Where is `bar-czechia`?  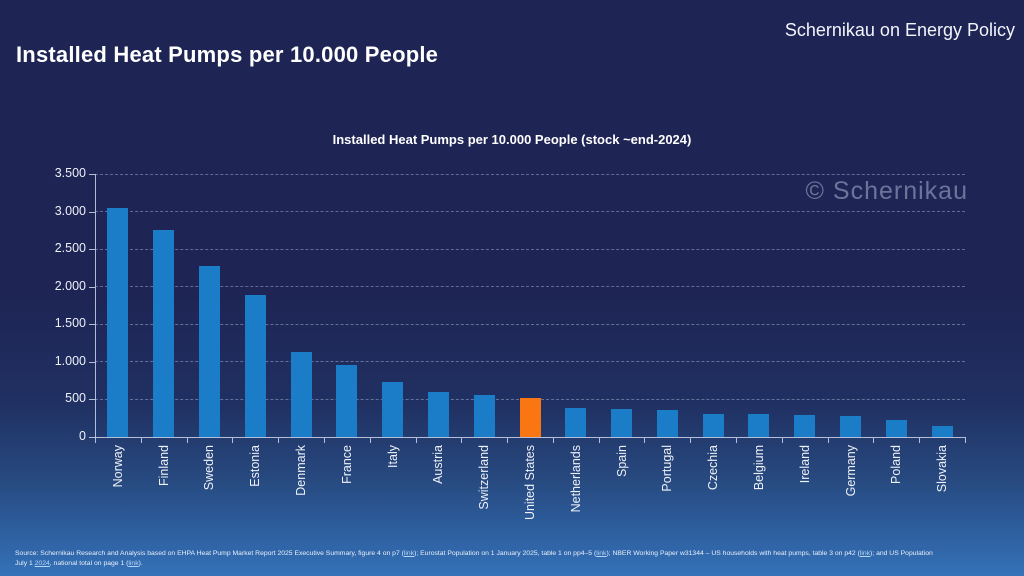 bar-czechia is located at coordinates (713, 425).